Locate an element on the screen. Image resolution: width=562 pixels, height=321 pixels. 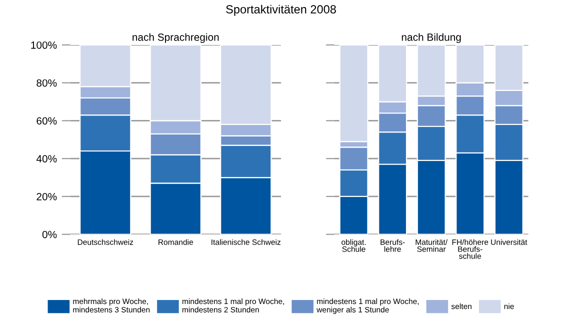
y-tick-label: 0% is located at coordinates (49, 234).